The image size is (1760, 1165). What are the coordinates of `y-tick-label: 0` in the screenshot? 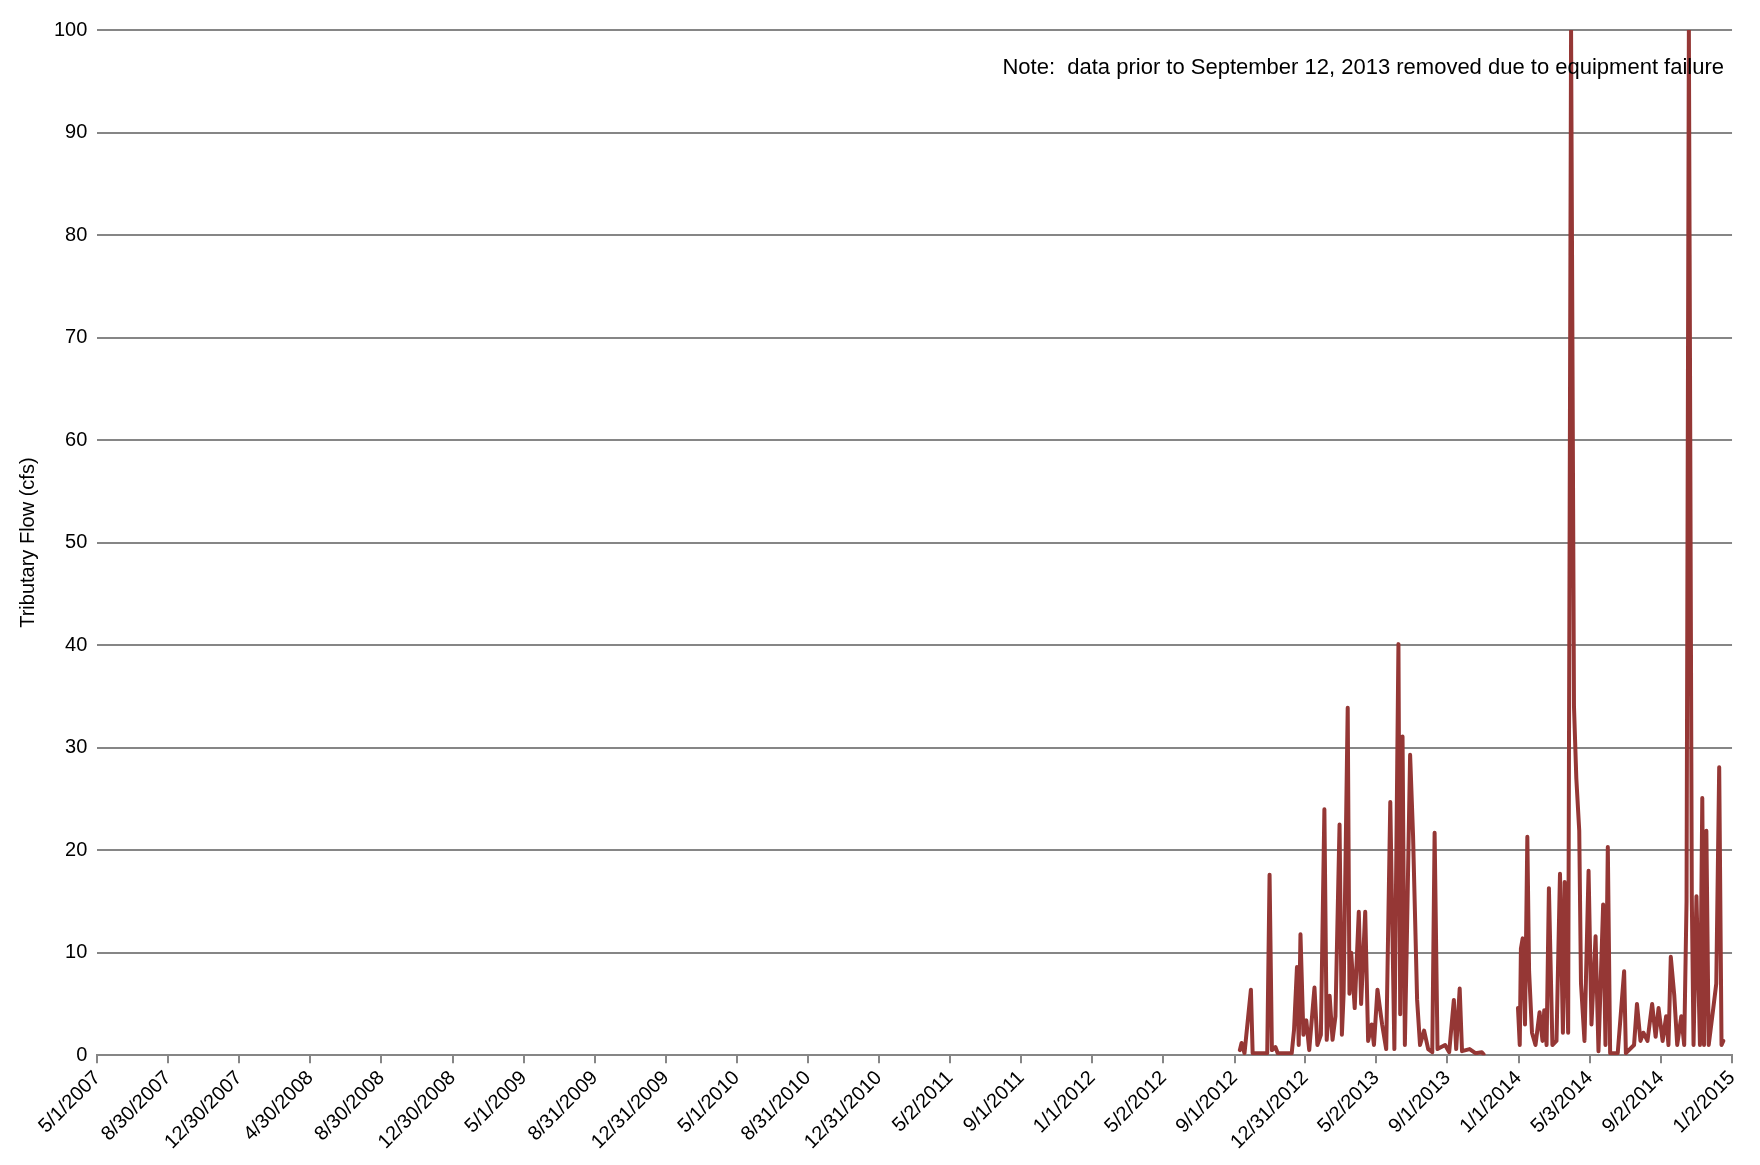 It's located at (82, 1053).